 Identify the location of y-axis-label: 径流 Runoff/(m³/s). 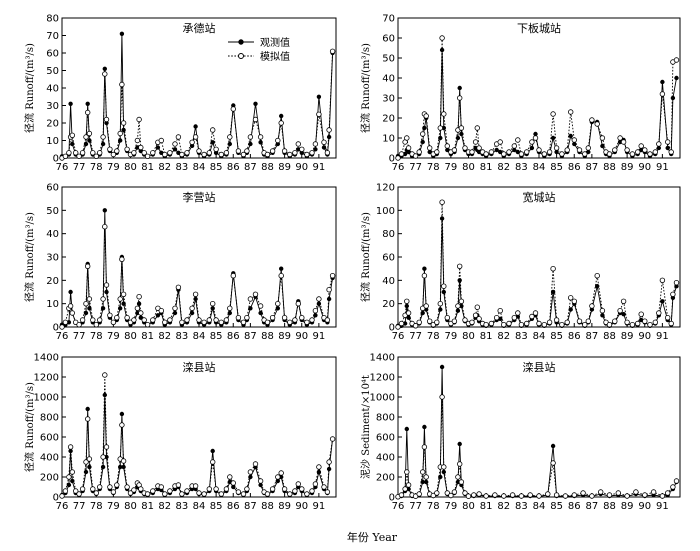
(29, 427).